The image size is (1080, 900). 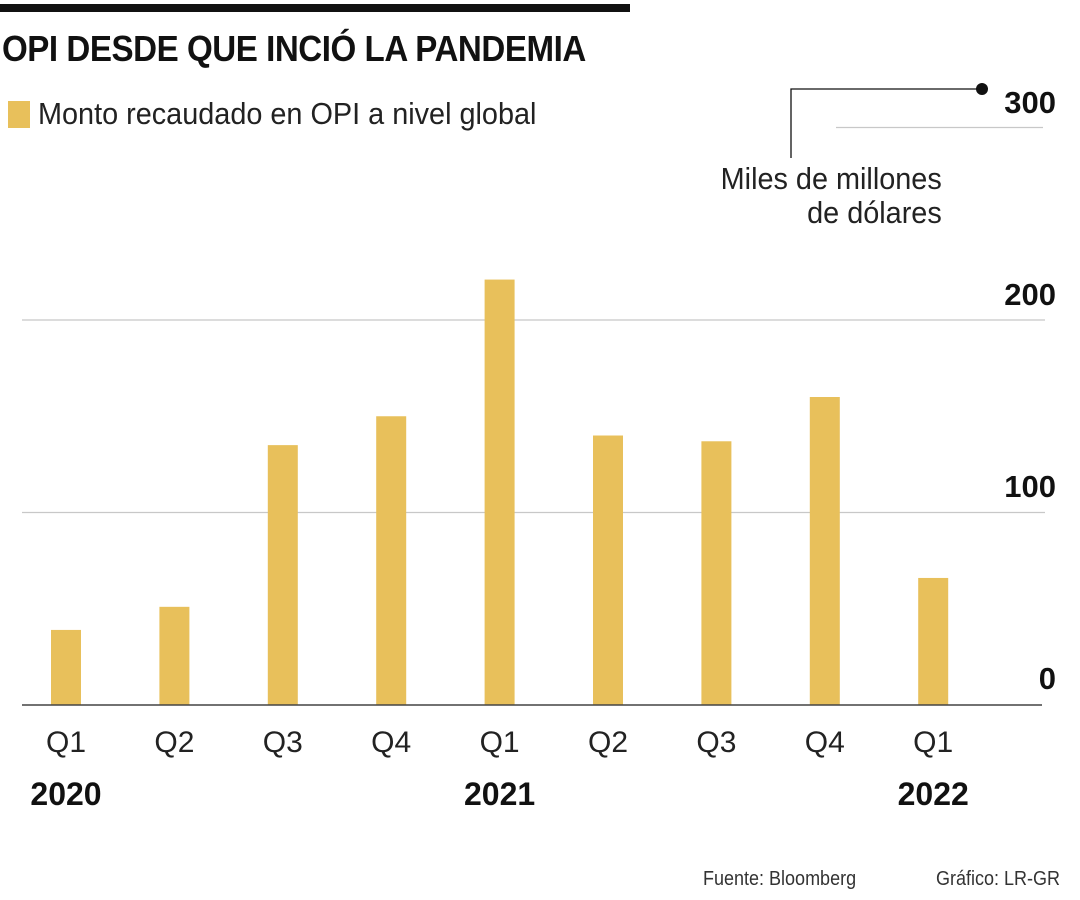 What do you see at coordinates (885, 123) in the screenshot?
I see `unit-callout-leader` at bounding box center [885, 123].